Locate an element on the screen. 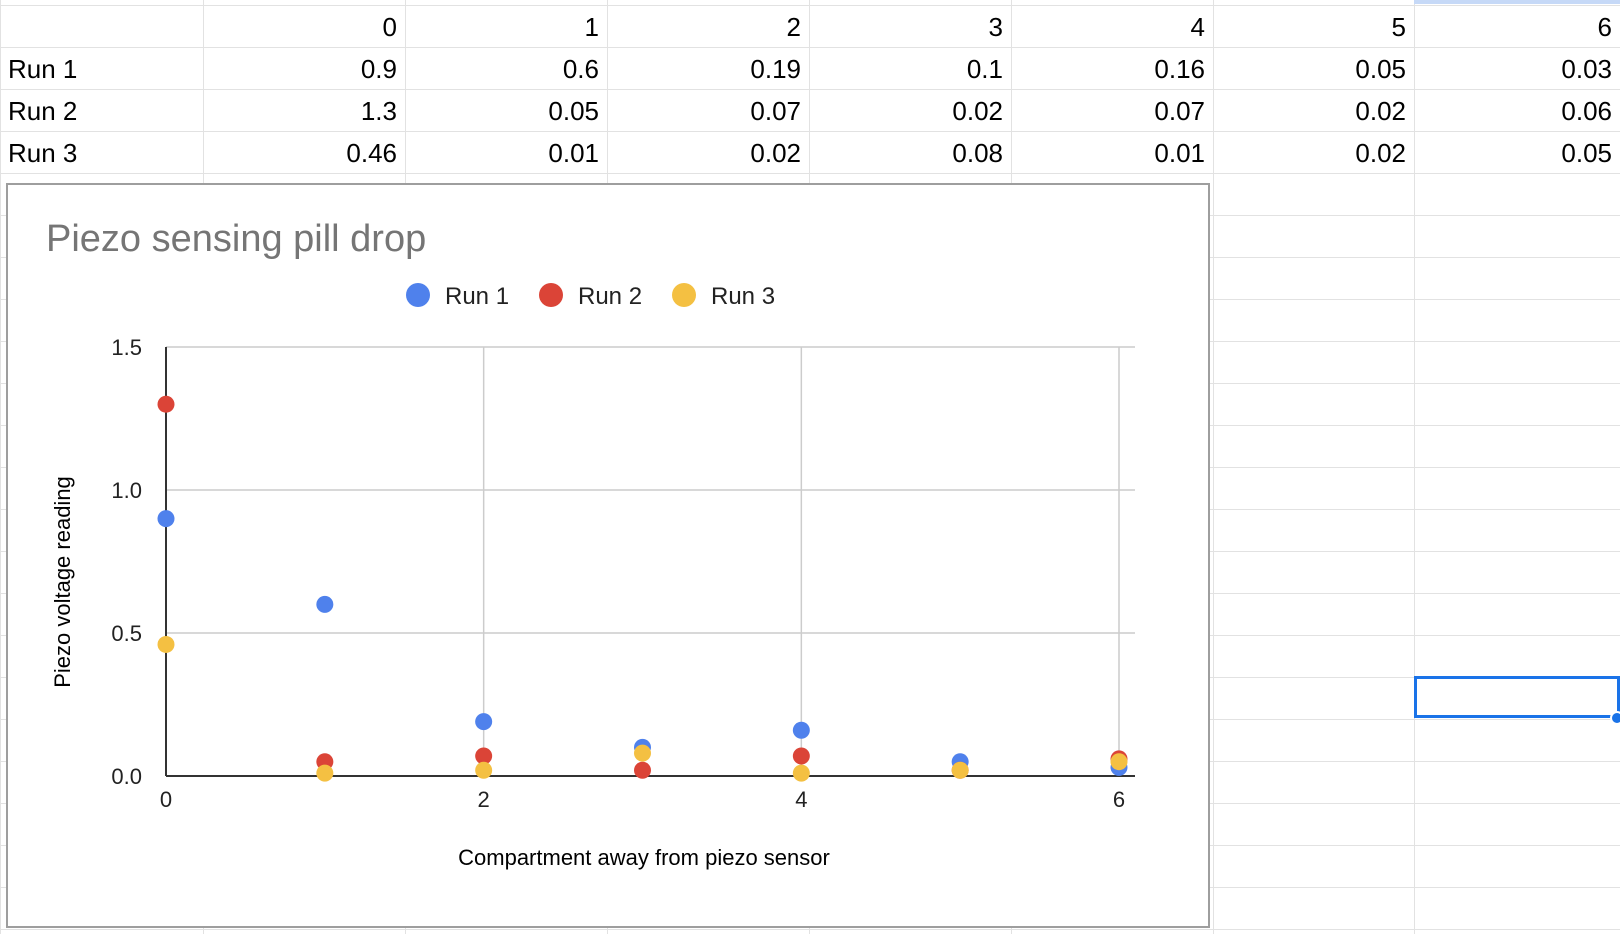 This screenshot has width=1620, height=934. data-point-run2-x0 is located at coordinates (166, 404).